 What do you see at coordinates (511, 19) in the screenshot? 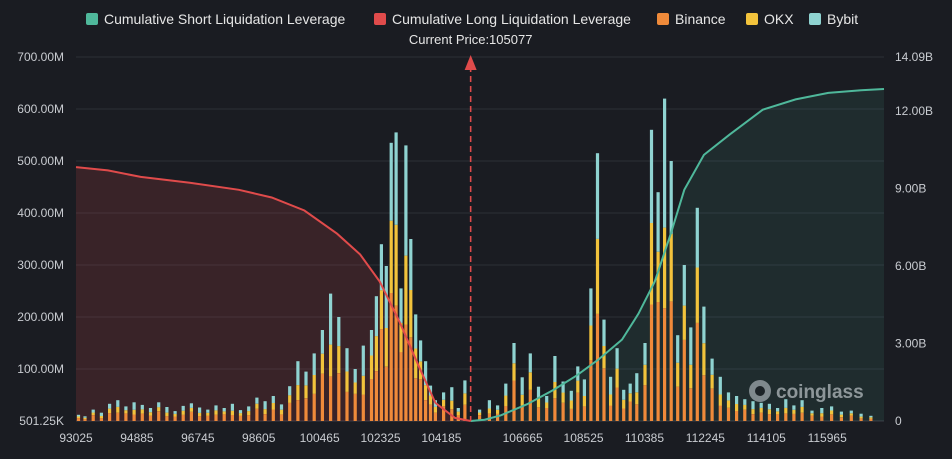
I see `legend-label: Cumulative Long Liquidation Leverage` at bounding box center [511, 19].